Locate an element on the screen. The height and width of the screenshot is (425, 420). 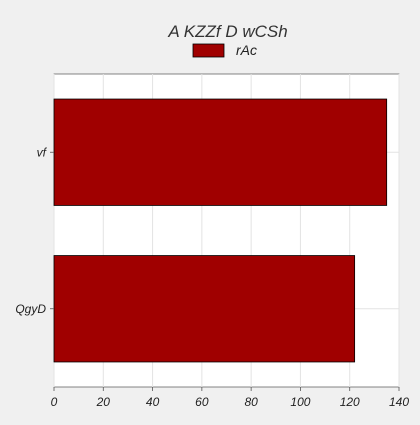
x-tick-label: 120 is located at coordinates (350, 402).